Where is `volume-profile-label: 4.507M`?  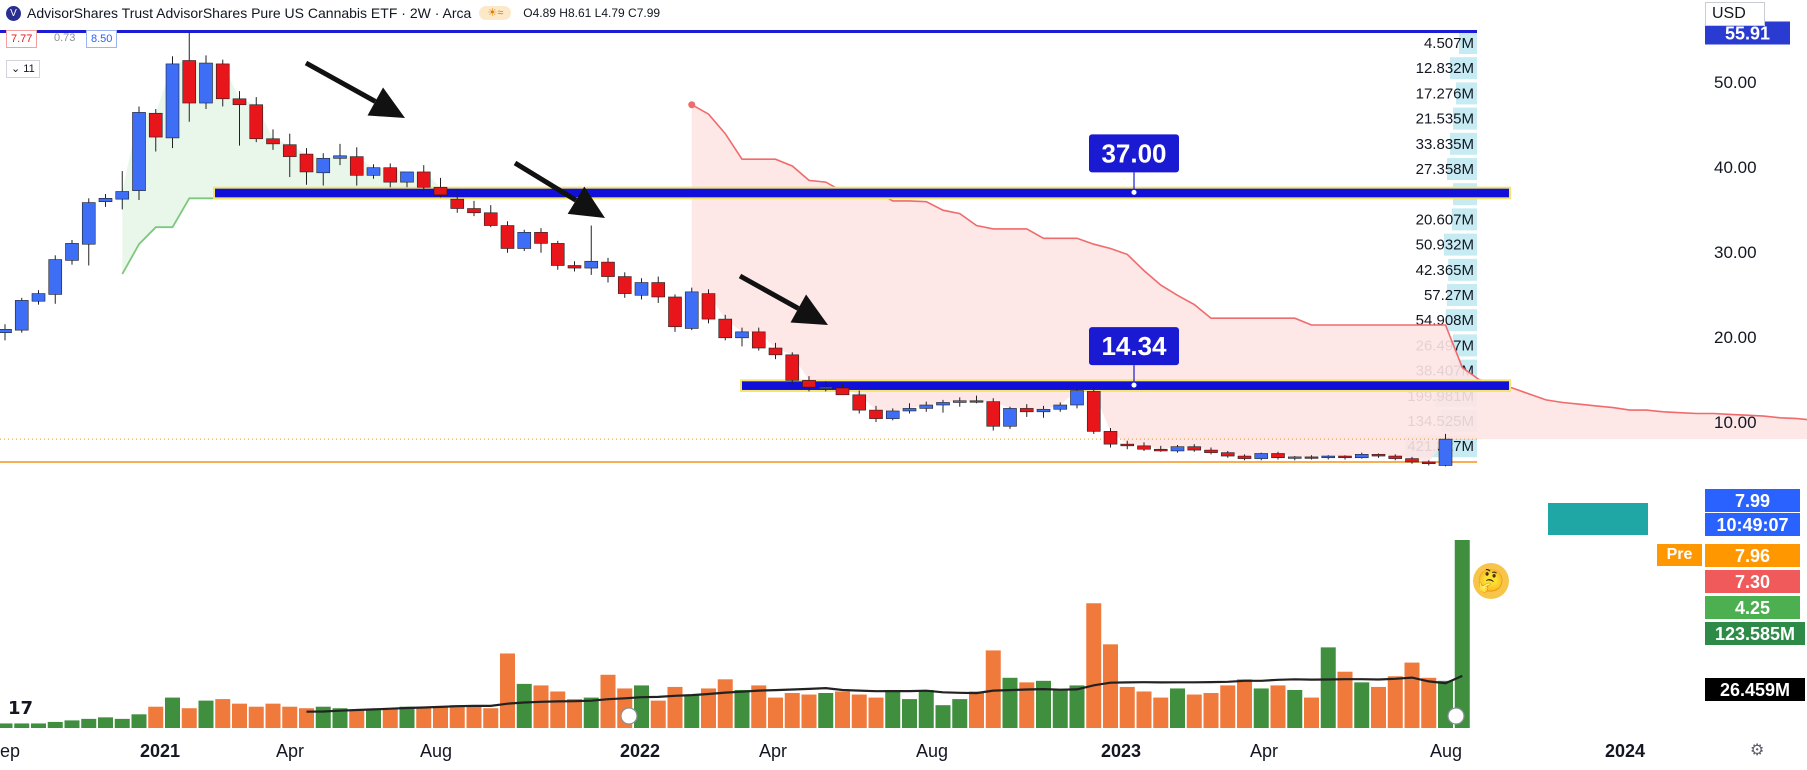 volume-profile-label: 4.507M is located at coordinates (1449, 43).